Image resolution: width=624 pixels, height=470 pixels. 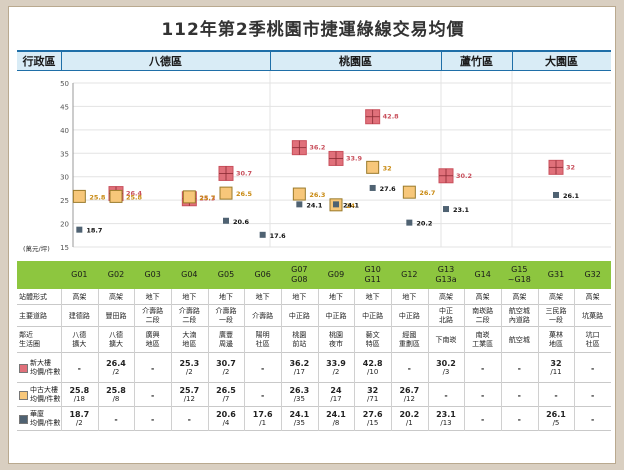 What do you see at coordinates (64, 84) in the screenshot?
I see `y-tick-label: 50` at bounding box center [64, 84].